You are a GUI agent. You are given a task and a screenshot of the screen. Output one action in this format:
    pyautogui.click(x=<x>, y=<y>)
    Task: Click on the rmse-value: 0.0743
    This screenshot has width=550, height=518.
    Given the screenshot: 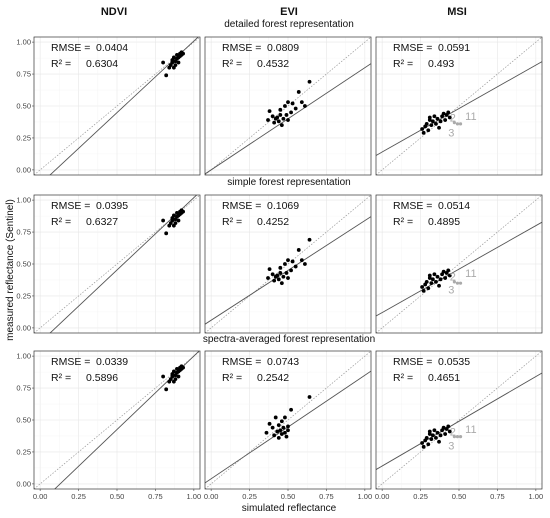 What is the action you would take?
    pyautogui.click(x=283, y=362)
    